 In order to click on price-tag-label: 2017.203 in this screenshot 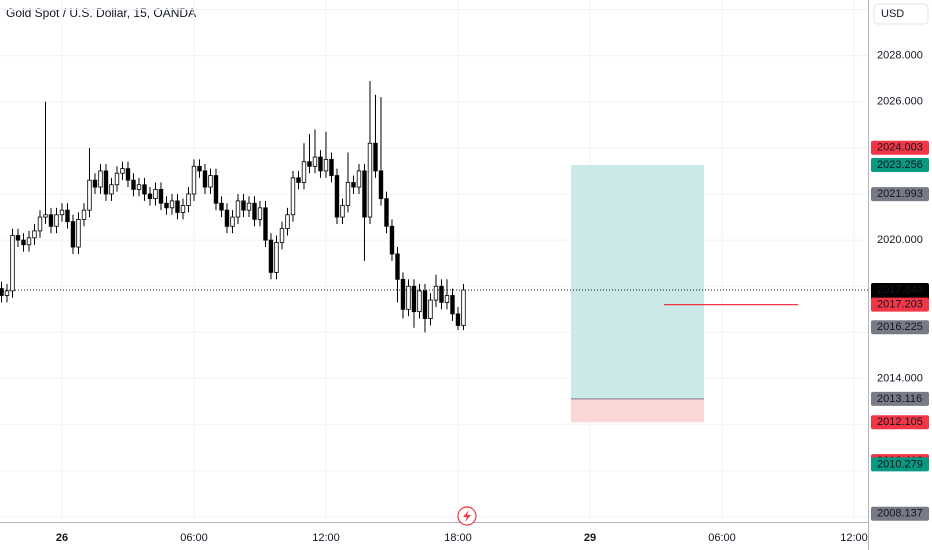, I will do `click(900, 305)`.